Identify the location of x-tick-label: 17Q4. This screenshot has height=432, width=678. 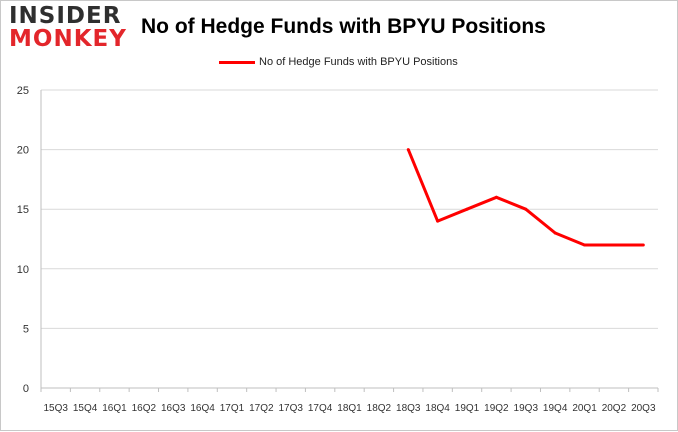
(320, 408).